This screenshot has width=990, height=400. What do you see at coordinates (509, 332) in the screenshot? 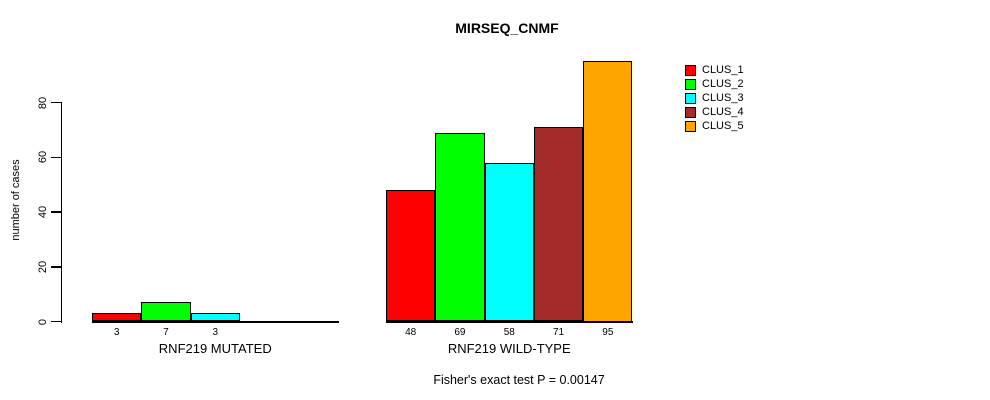
I see `bar-value-label: 58` at bounding box center [509, 332].